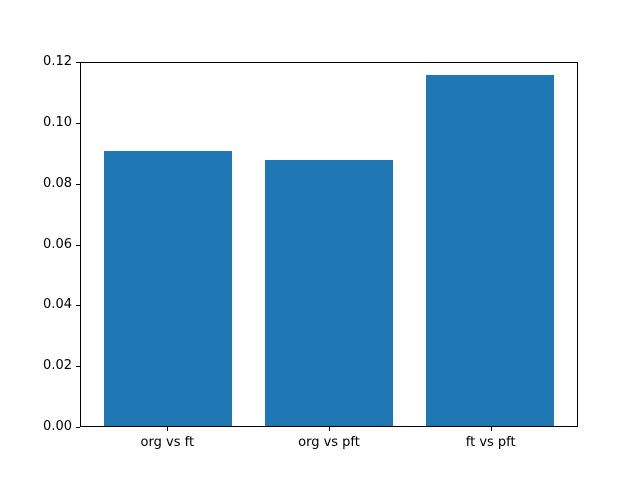  I want to click on y-tick-label: 0.02, so click(57, 366).